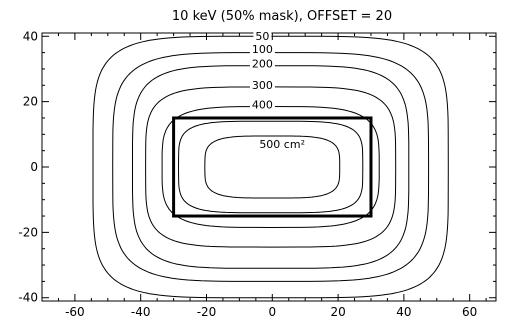  Describe the element at coordinates (207, 312) in the screenshot. I see `x-tick-label: -20` at that location.